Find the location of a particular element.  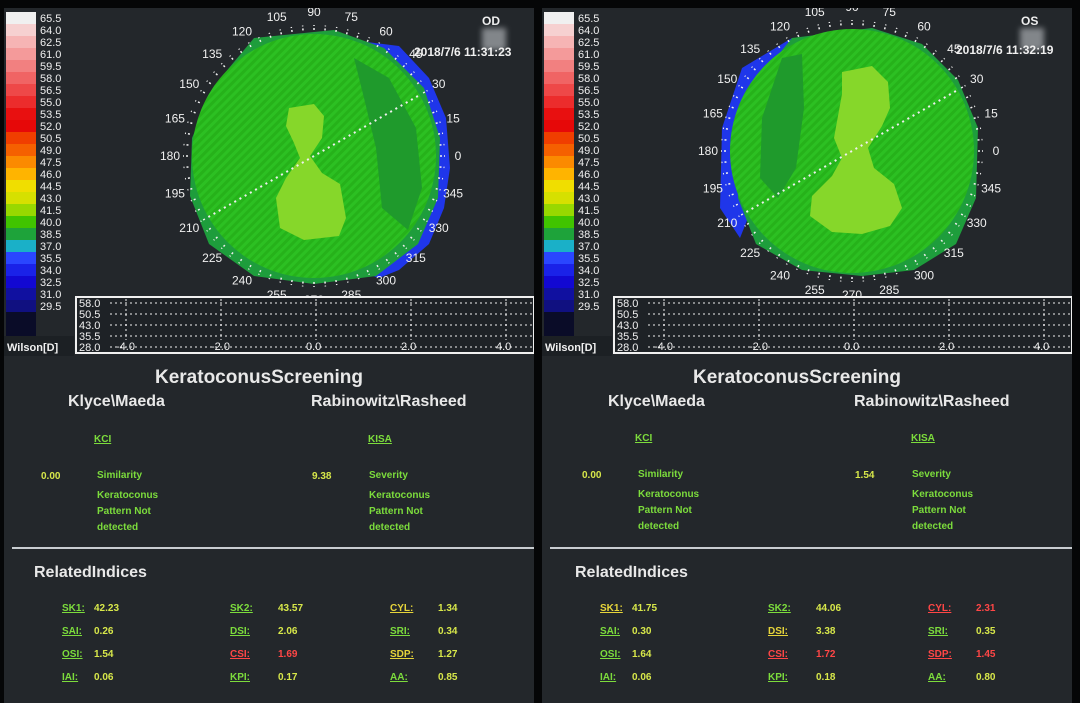

related-indices-title: RelatedIndices is located at coordinates (90, 573).